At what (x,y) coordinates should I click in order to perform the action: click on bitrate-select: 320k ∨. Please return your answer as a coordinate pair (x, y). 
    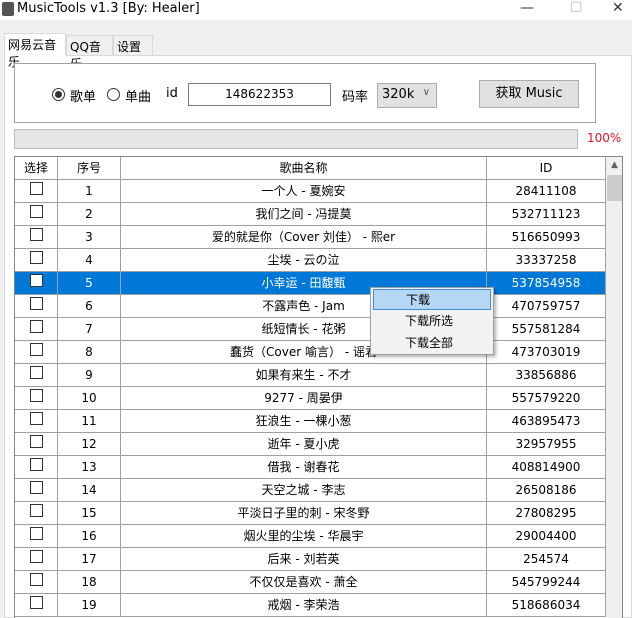
    Looking at the image, I should click on (407, 95).